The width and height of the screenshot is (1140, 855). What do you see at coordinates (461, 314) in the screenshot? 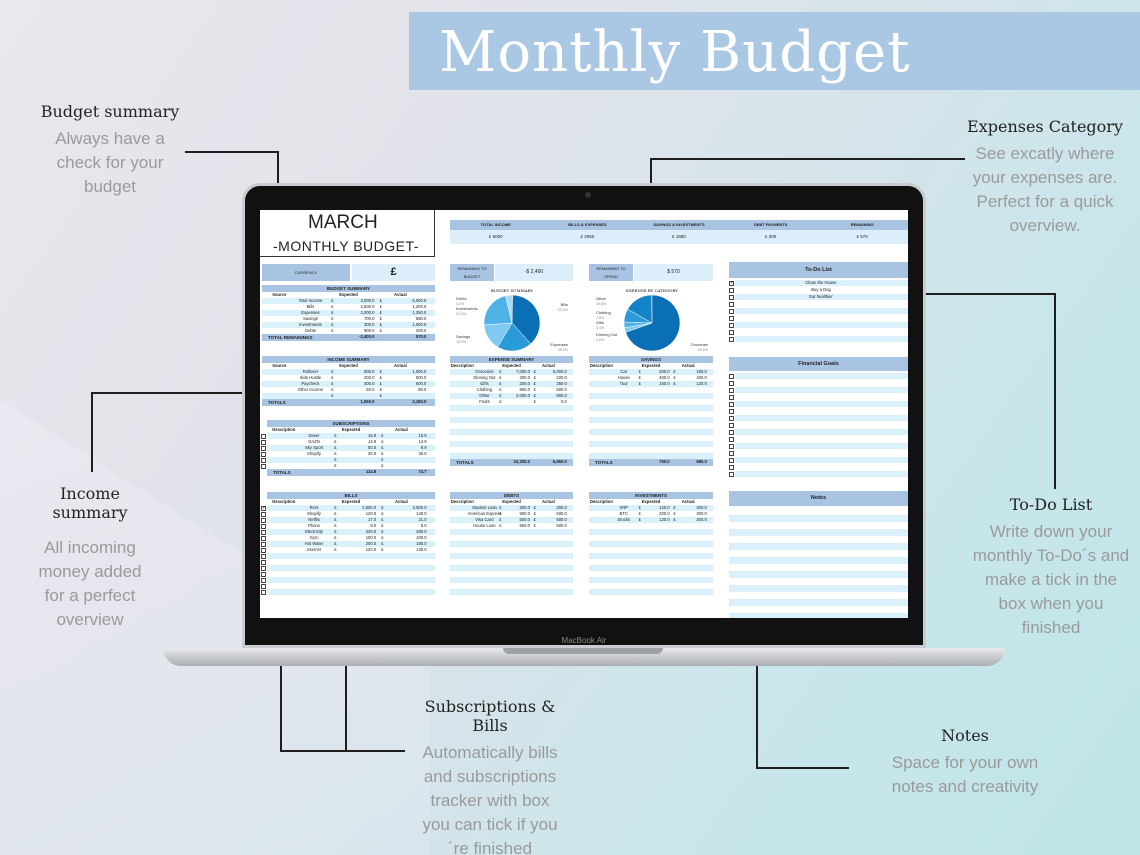
I see `pie-percent: 22.4%` at bounding box center [461, 314].